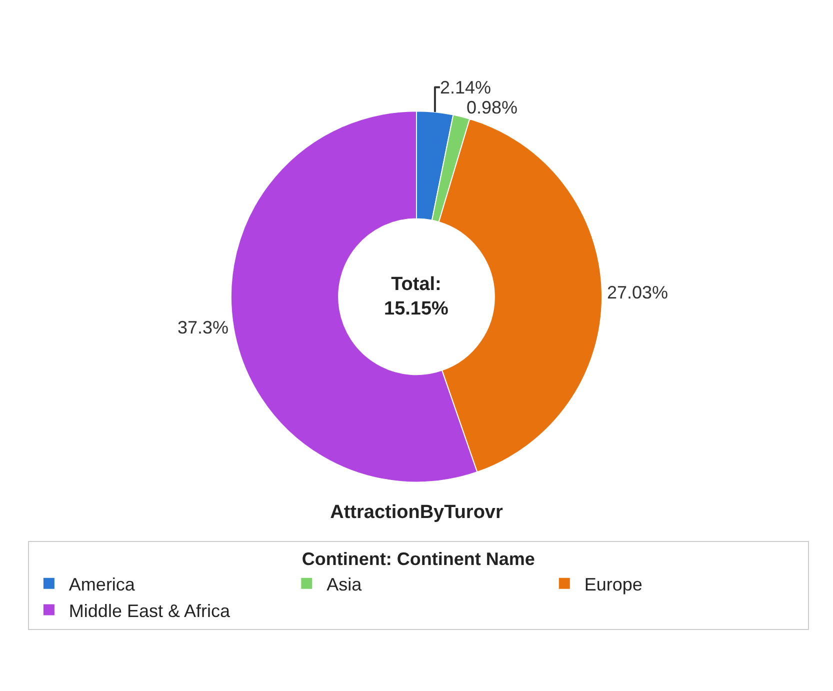 This screenshot has height=691, width=833. I want to click on data-label: 27.03%, so click(637, 292).